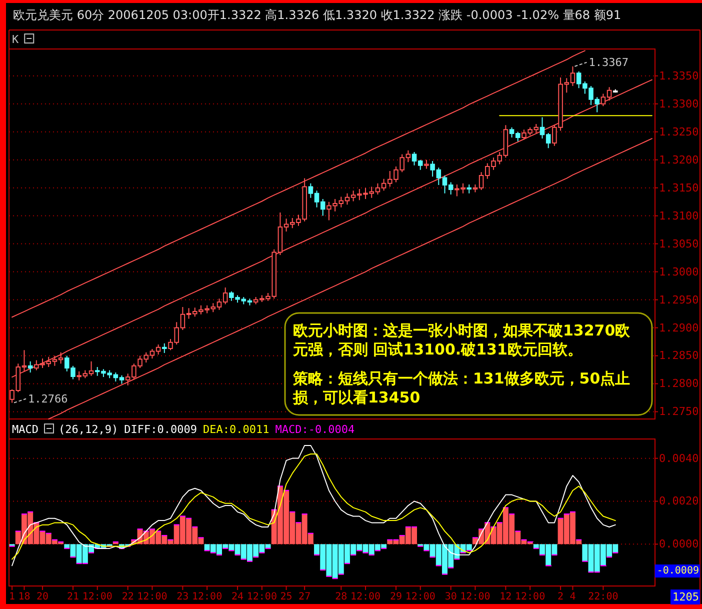 Image resolution: width=702 pixels, height=609 pixels. What do you see at coordinates (341, 597) in the screenshot?
I see `x-tick-label: 28` at bounding box center [341, 597].